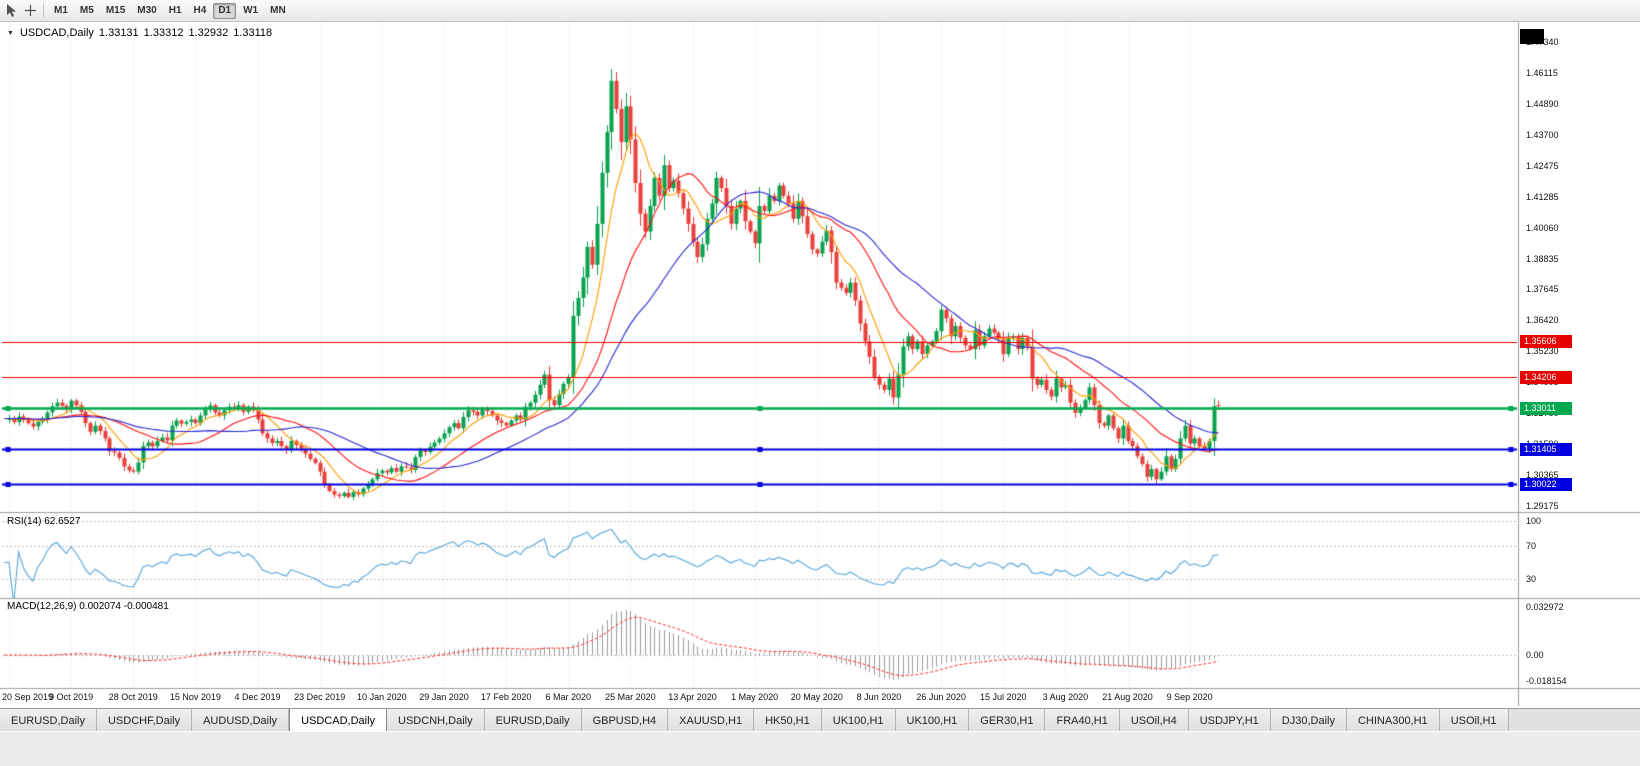 Image resolution: width=1640 pixels, height=766 pixels. I want to click on rsi-axis-label: 30, so click(1531, 579).